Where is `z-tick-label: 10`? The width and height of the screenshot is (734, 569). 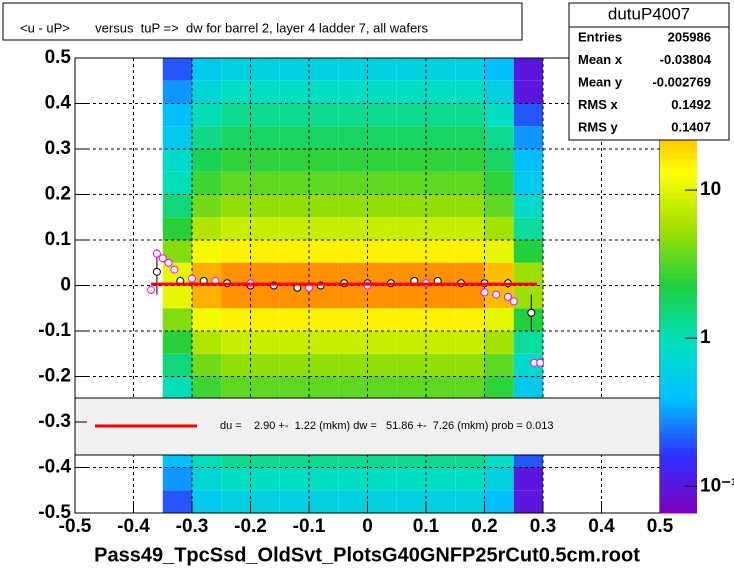
z-tick-label: 10 is located at coordinates (710, 189).